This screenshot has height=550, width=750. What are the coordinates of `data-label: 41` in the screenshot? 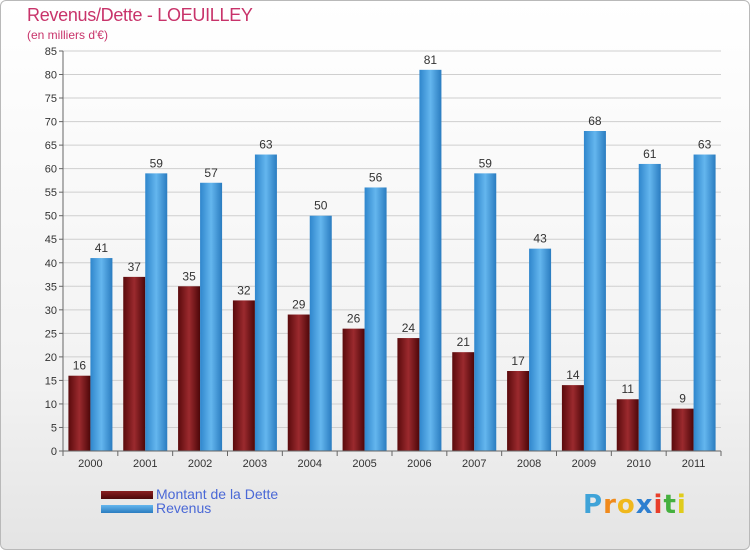 It's located at (102, 248).